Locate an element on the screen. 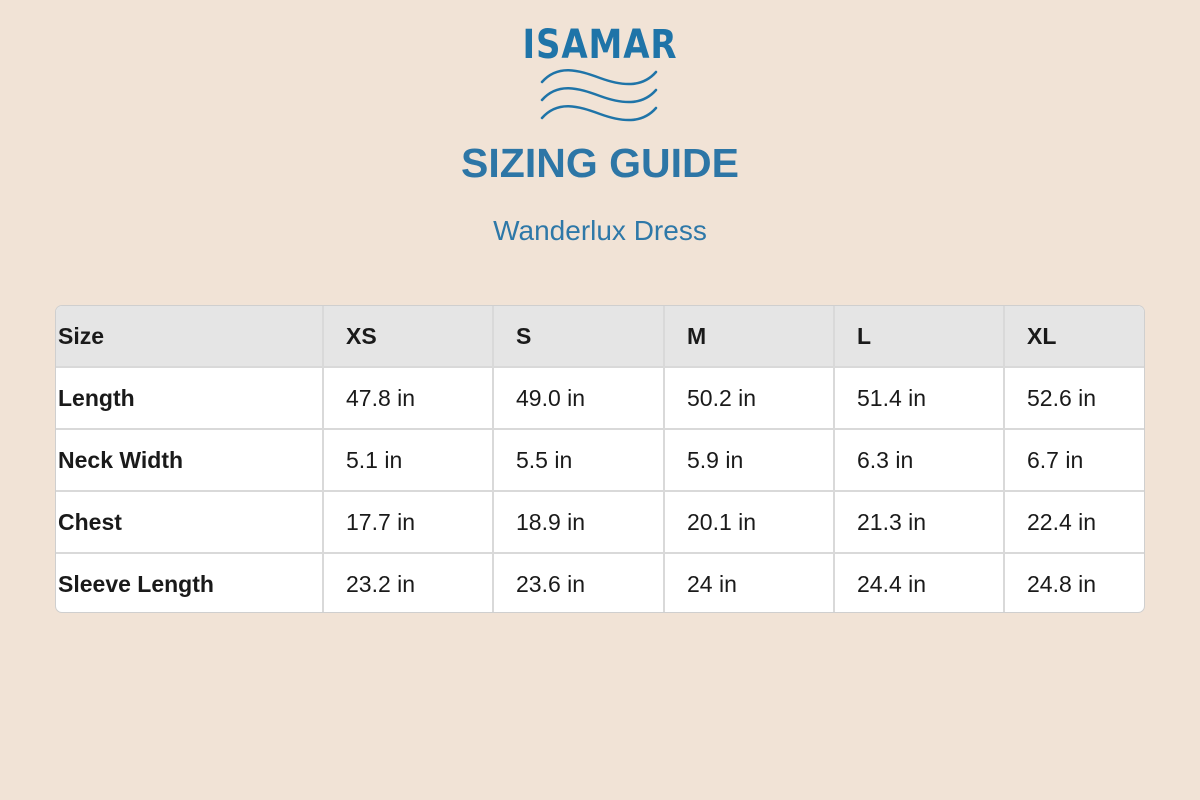 The width and height of the screenshot is (1200, 800). table-cell: 51.4 in is located at coordinates (919, 398).